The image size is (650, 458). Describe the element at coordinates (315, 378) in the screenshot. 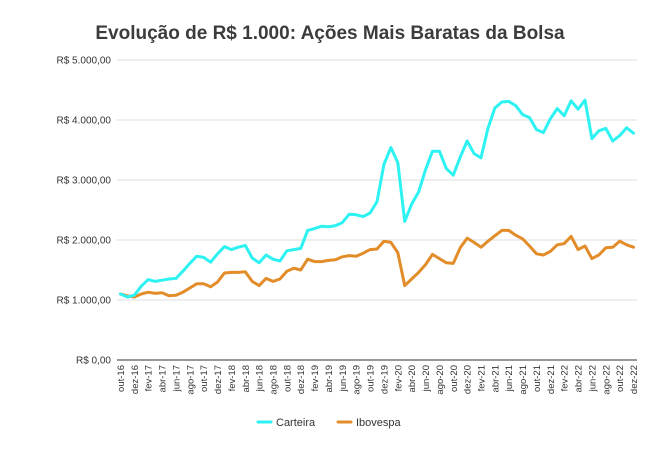

I see `x-tick-label: fev-19` at that location.